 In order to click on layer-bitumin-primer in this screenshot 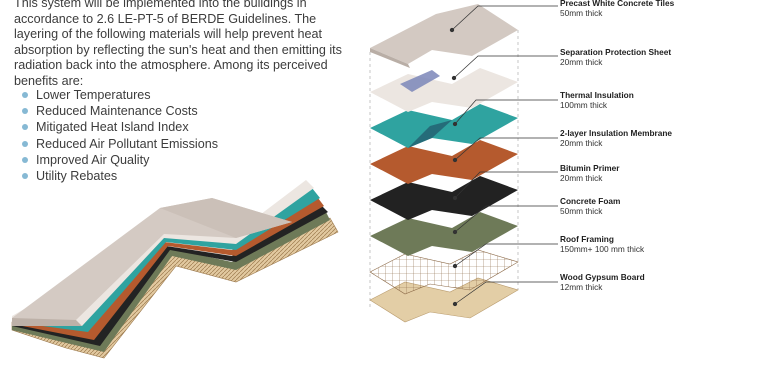, I will do `click(444, 198)`.